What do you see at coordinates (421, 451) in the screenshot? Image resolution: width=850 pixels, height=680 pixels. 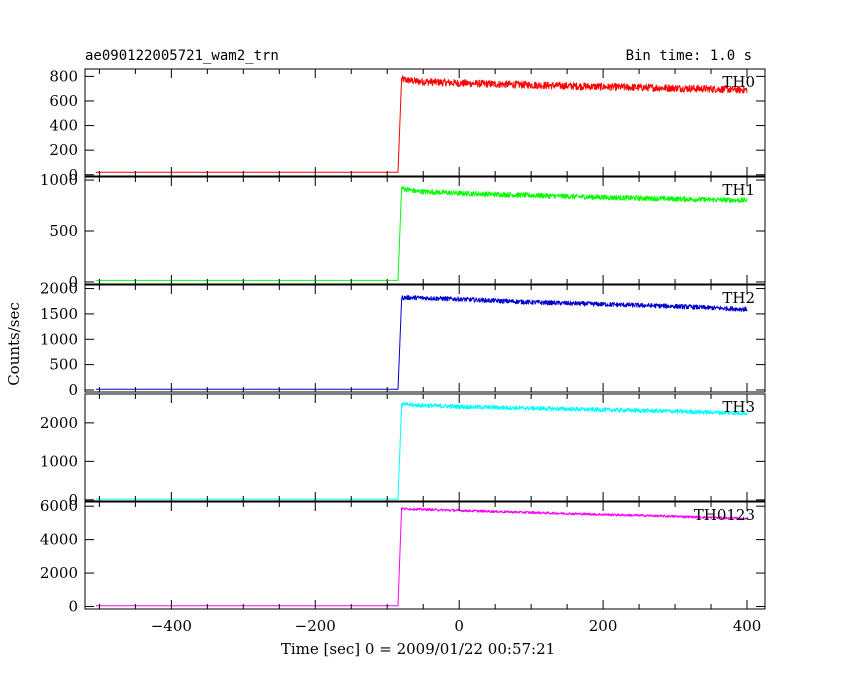 I see `series-line-th3` at bounding box center [421, 451].